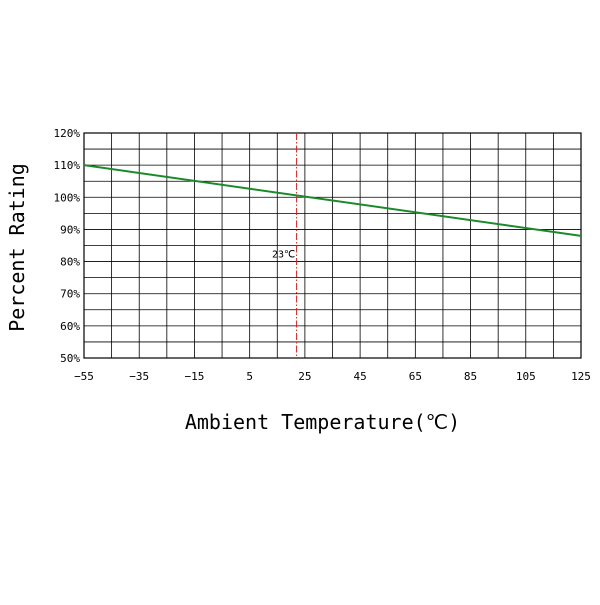 The height and width of the screenshot is (605, 600). I want to click on series-group, so click(332, 200).